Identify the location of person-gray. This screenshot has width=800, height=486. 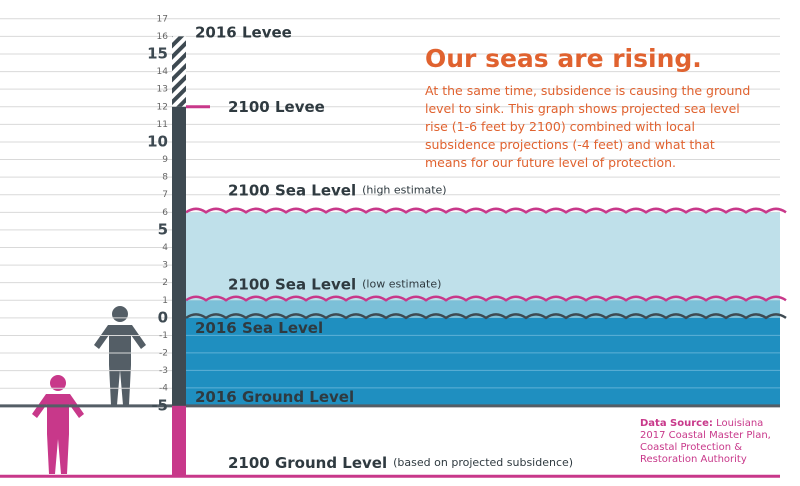
(120, 355).